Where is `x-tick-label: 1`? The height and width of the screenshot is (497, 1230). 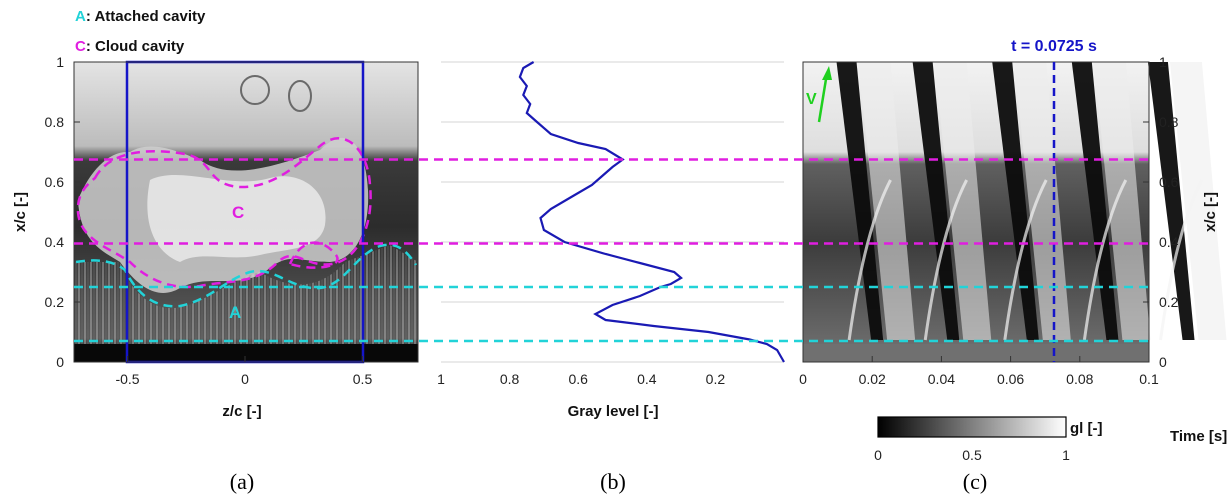 x-tick-label: 1 is located at coordinates (441, 379).